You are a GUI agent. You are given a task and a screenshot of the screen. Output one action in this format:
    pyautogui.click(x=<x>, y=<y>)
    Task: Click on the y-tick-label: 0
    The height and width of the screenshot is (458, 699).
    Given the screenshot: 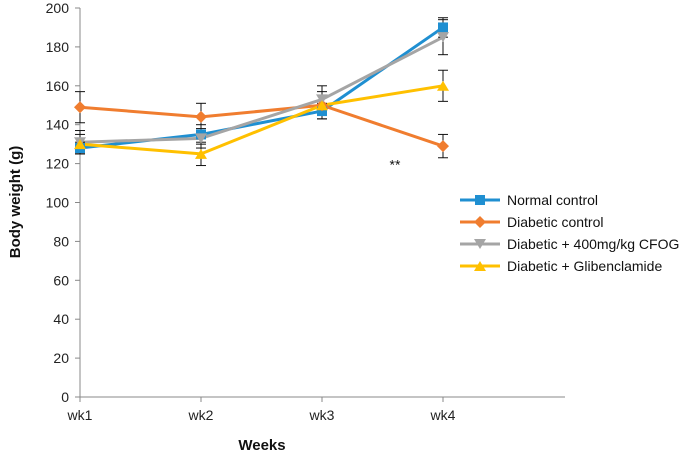 What is the action you would take?
    pyautogui.click(x=65, y=397)
    